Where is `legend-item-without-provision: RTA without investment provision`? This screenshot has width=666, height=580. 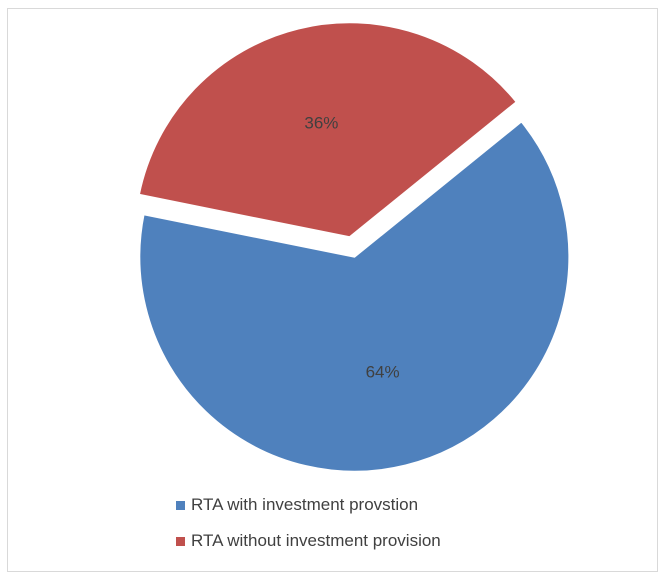
legend-item-without-provision: RTA without investment provision is located at coordinates (308, 541).